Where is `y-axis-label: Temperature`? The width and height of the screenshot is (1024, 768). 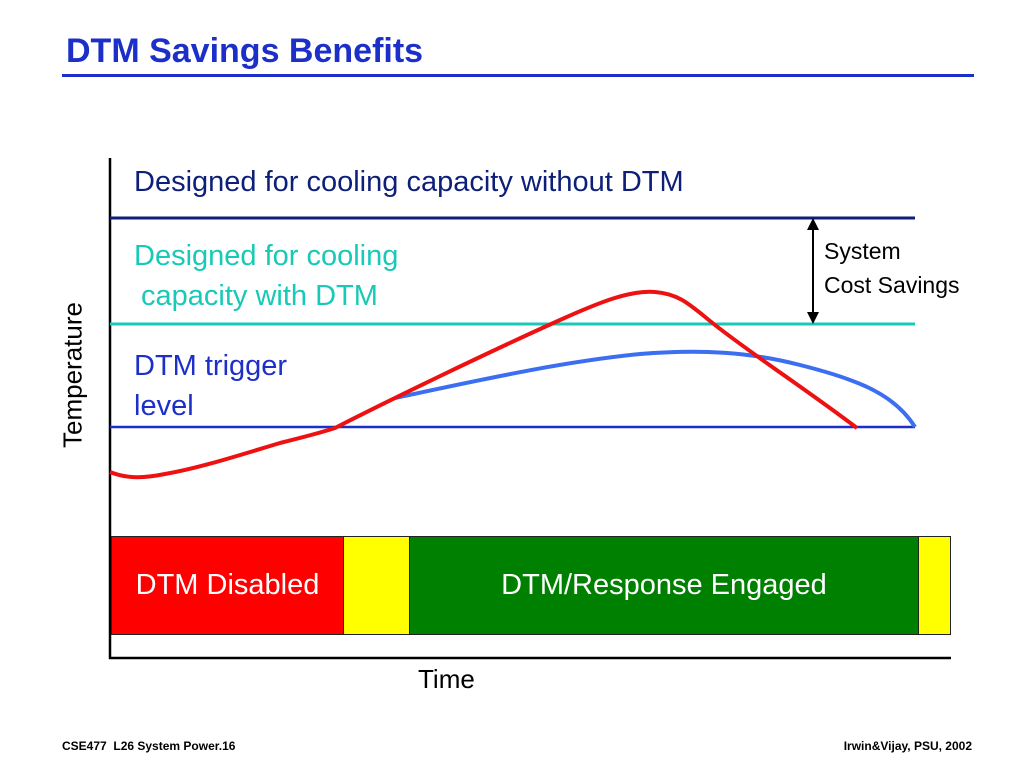
y-axis-label: Temperature is located at coordinates (72, 375).